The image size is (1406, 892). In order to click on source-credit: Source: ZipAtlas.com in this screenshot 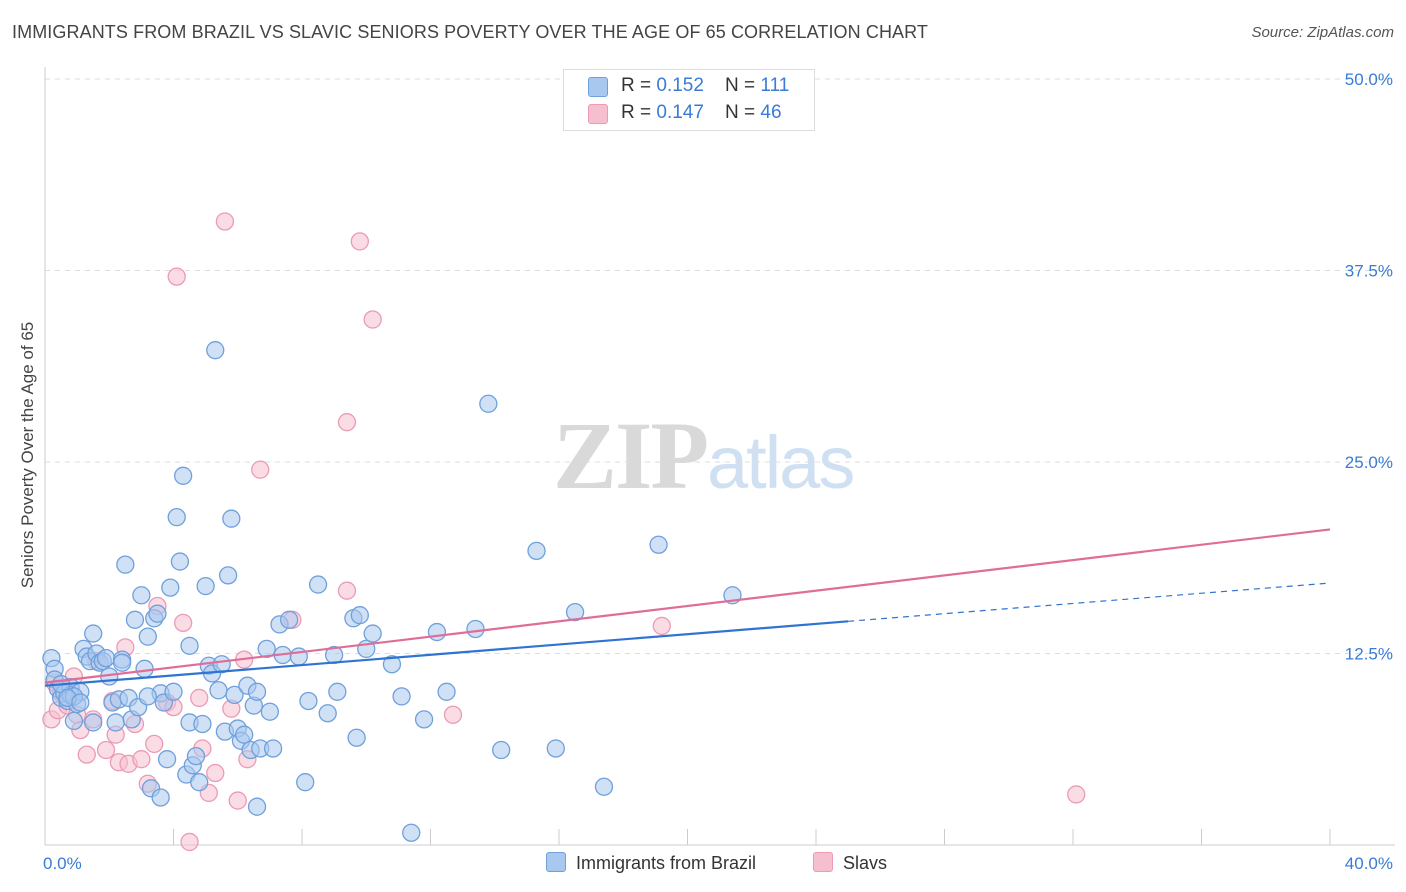, I will do `click(1322, 32)`.